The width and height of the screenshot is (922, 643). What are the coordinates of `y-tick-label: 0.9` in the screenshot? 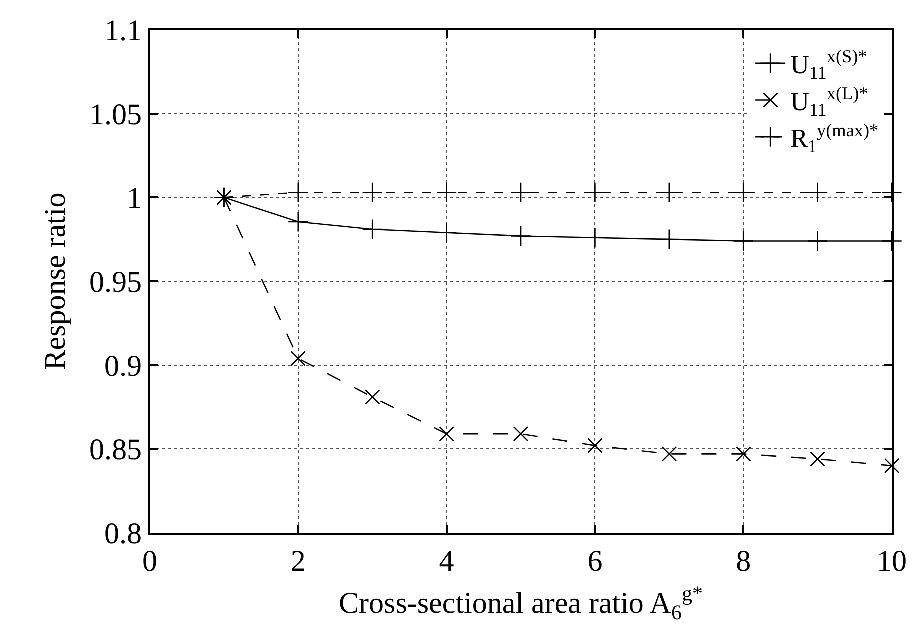 It's located at (123, 366).